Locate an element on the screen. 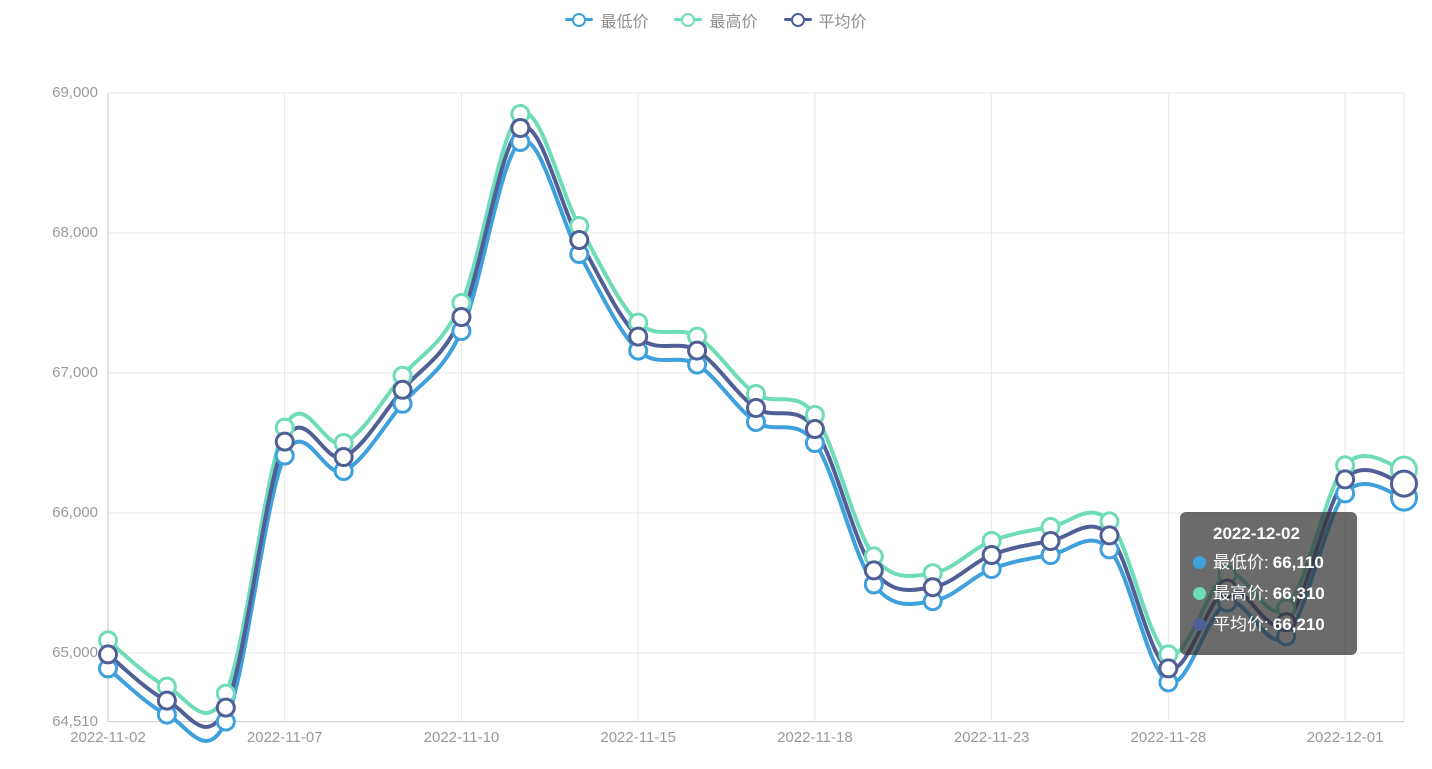 Image resolution: width=1432 pixels, height=769 pixels. x-axis-tick-label: 2022-11-28 is located at coordinates (1168, 737).